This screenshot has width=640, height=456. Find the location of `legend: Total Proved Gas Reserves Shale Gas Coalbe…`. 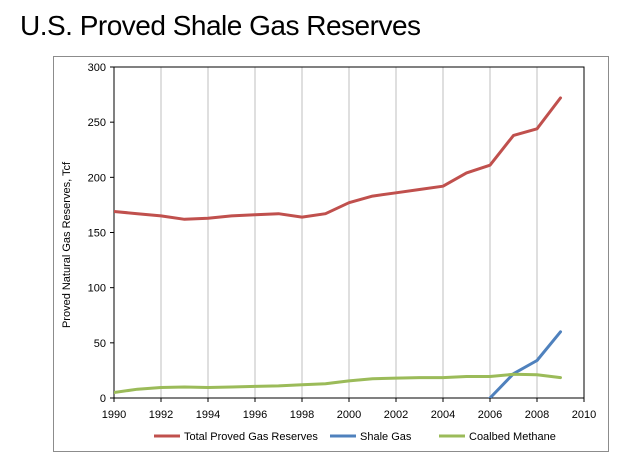

legend: Total Proved Gas Reserves Shale Gas Coalbe… is located at coordinates (355, 437).